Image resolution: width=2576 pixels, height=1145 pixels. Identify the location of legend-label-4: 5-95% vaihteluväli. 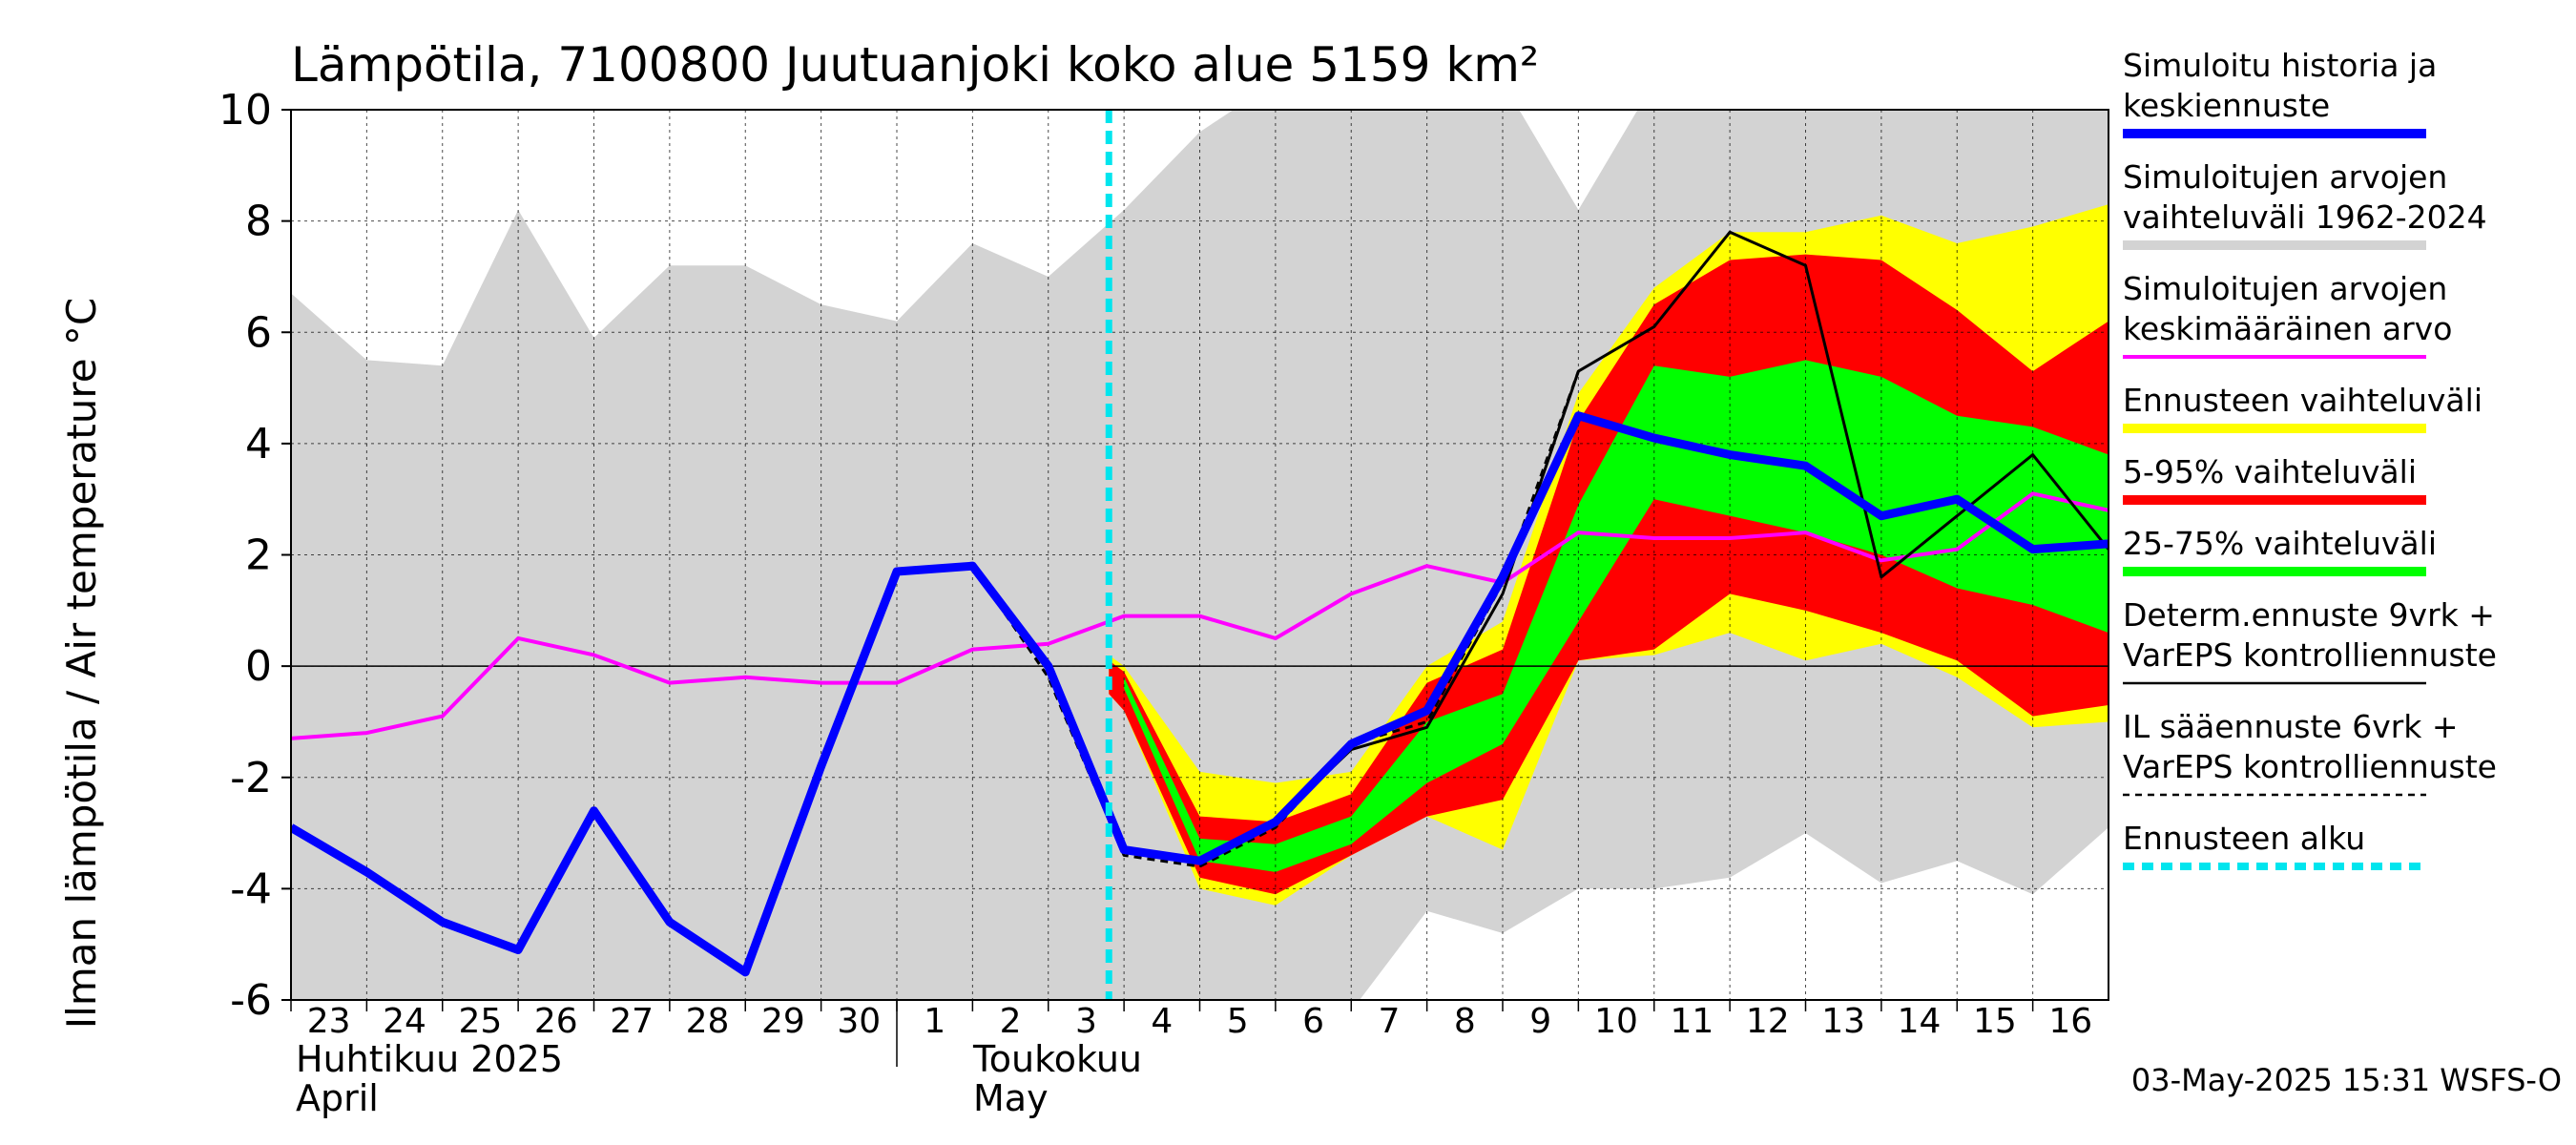
(2270, 472).